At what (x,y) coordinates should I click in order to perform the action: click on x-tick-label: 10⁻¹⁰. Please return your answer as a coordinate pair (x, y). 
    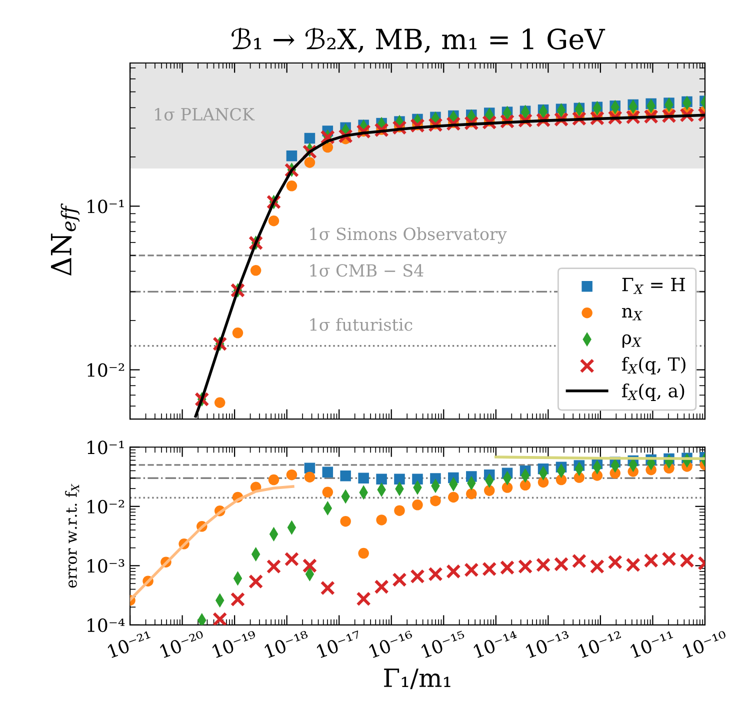
    Looking at the image, I should click on (705, 644).